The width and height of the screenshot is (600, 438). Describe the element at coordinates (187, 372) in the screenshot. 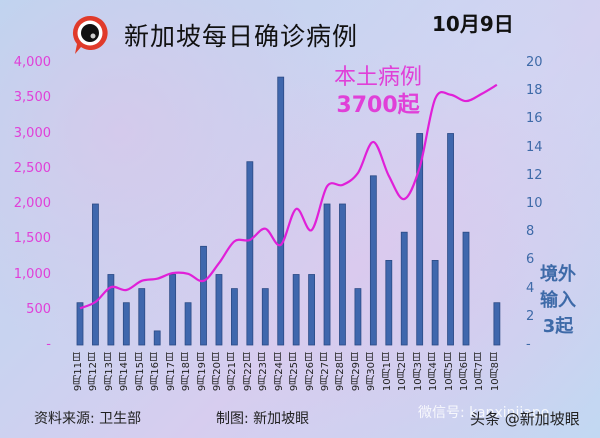

I see `x-axis-label: 9月18日` at that location.